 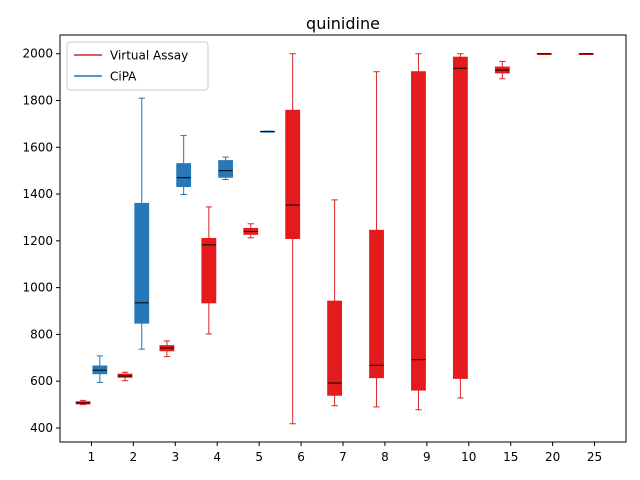 What do you see at coordinates (259, 457) in the screenshot?
I see `x-tick-label: 5` at bounding box center [259, 457].